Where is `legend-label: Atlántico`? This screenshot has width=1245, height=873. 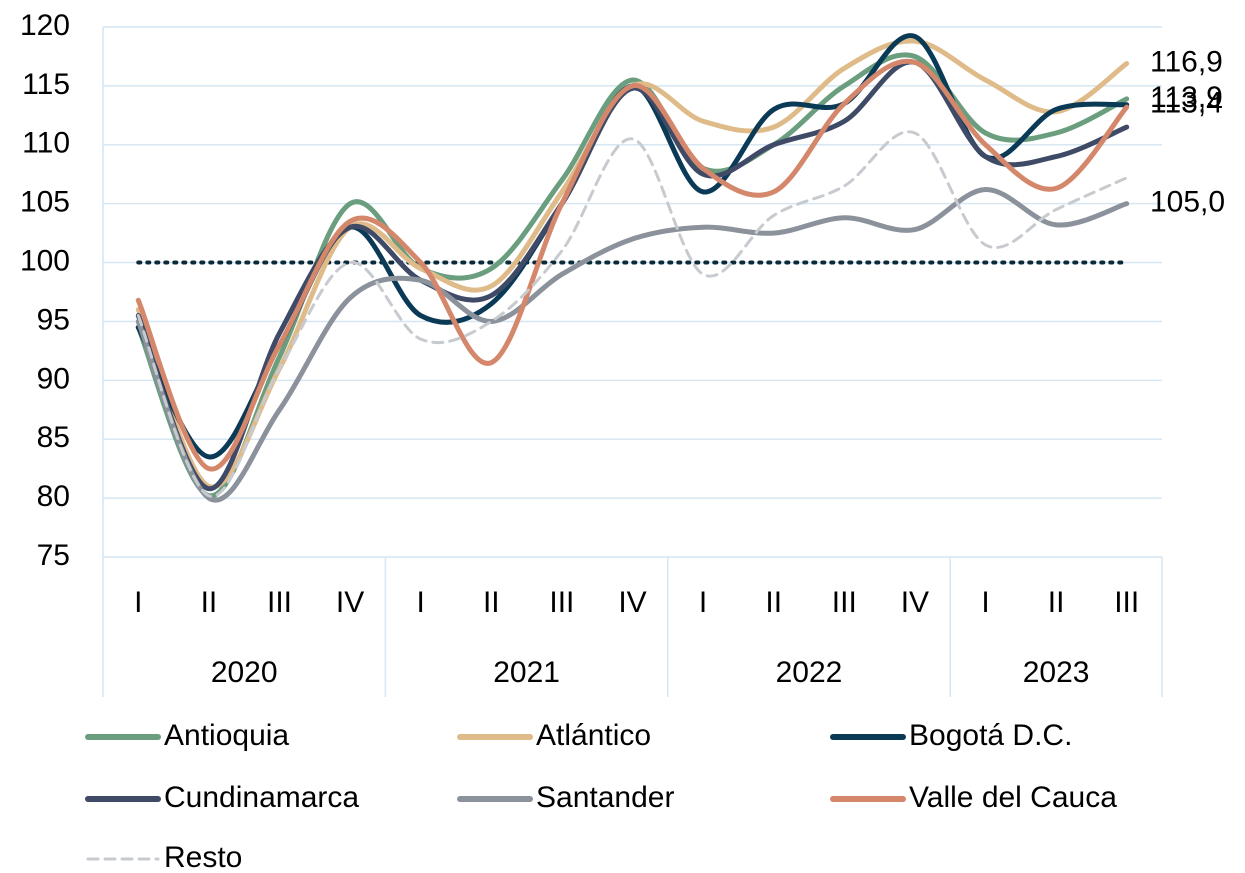
legend-label: Atlántico is located at coordinates (593, 735).